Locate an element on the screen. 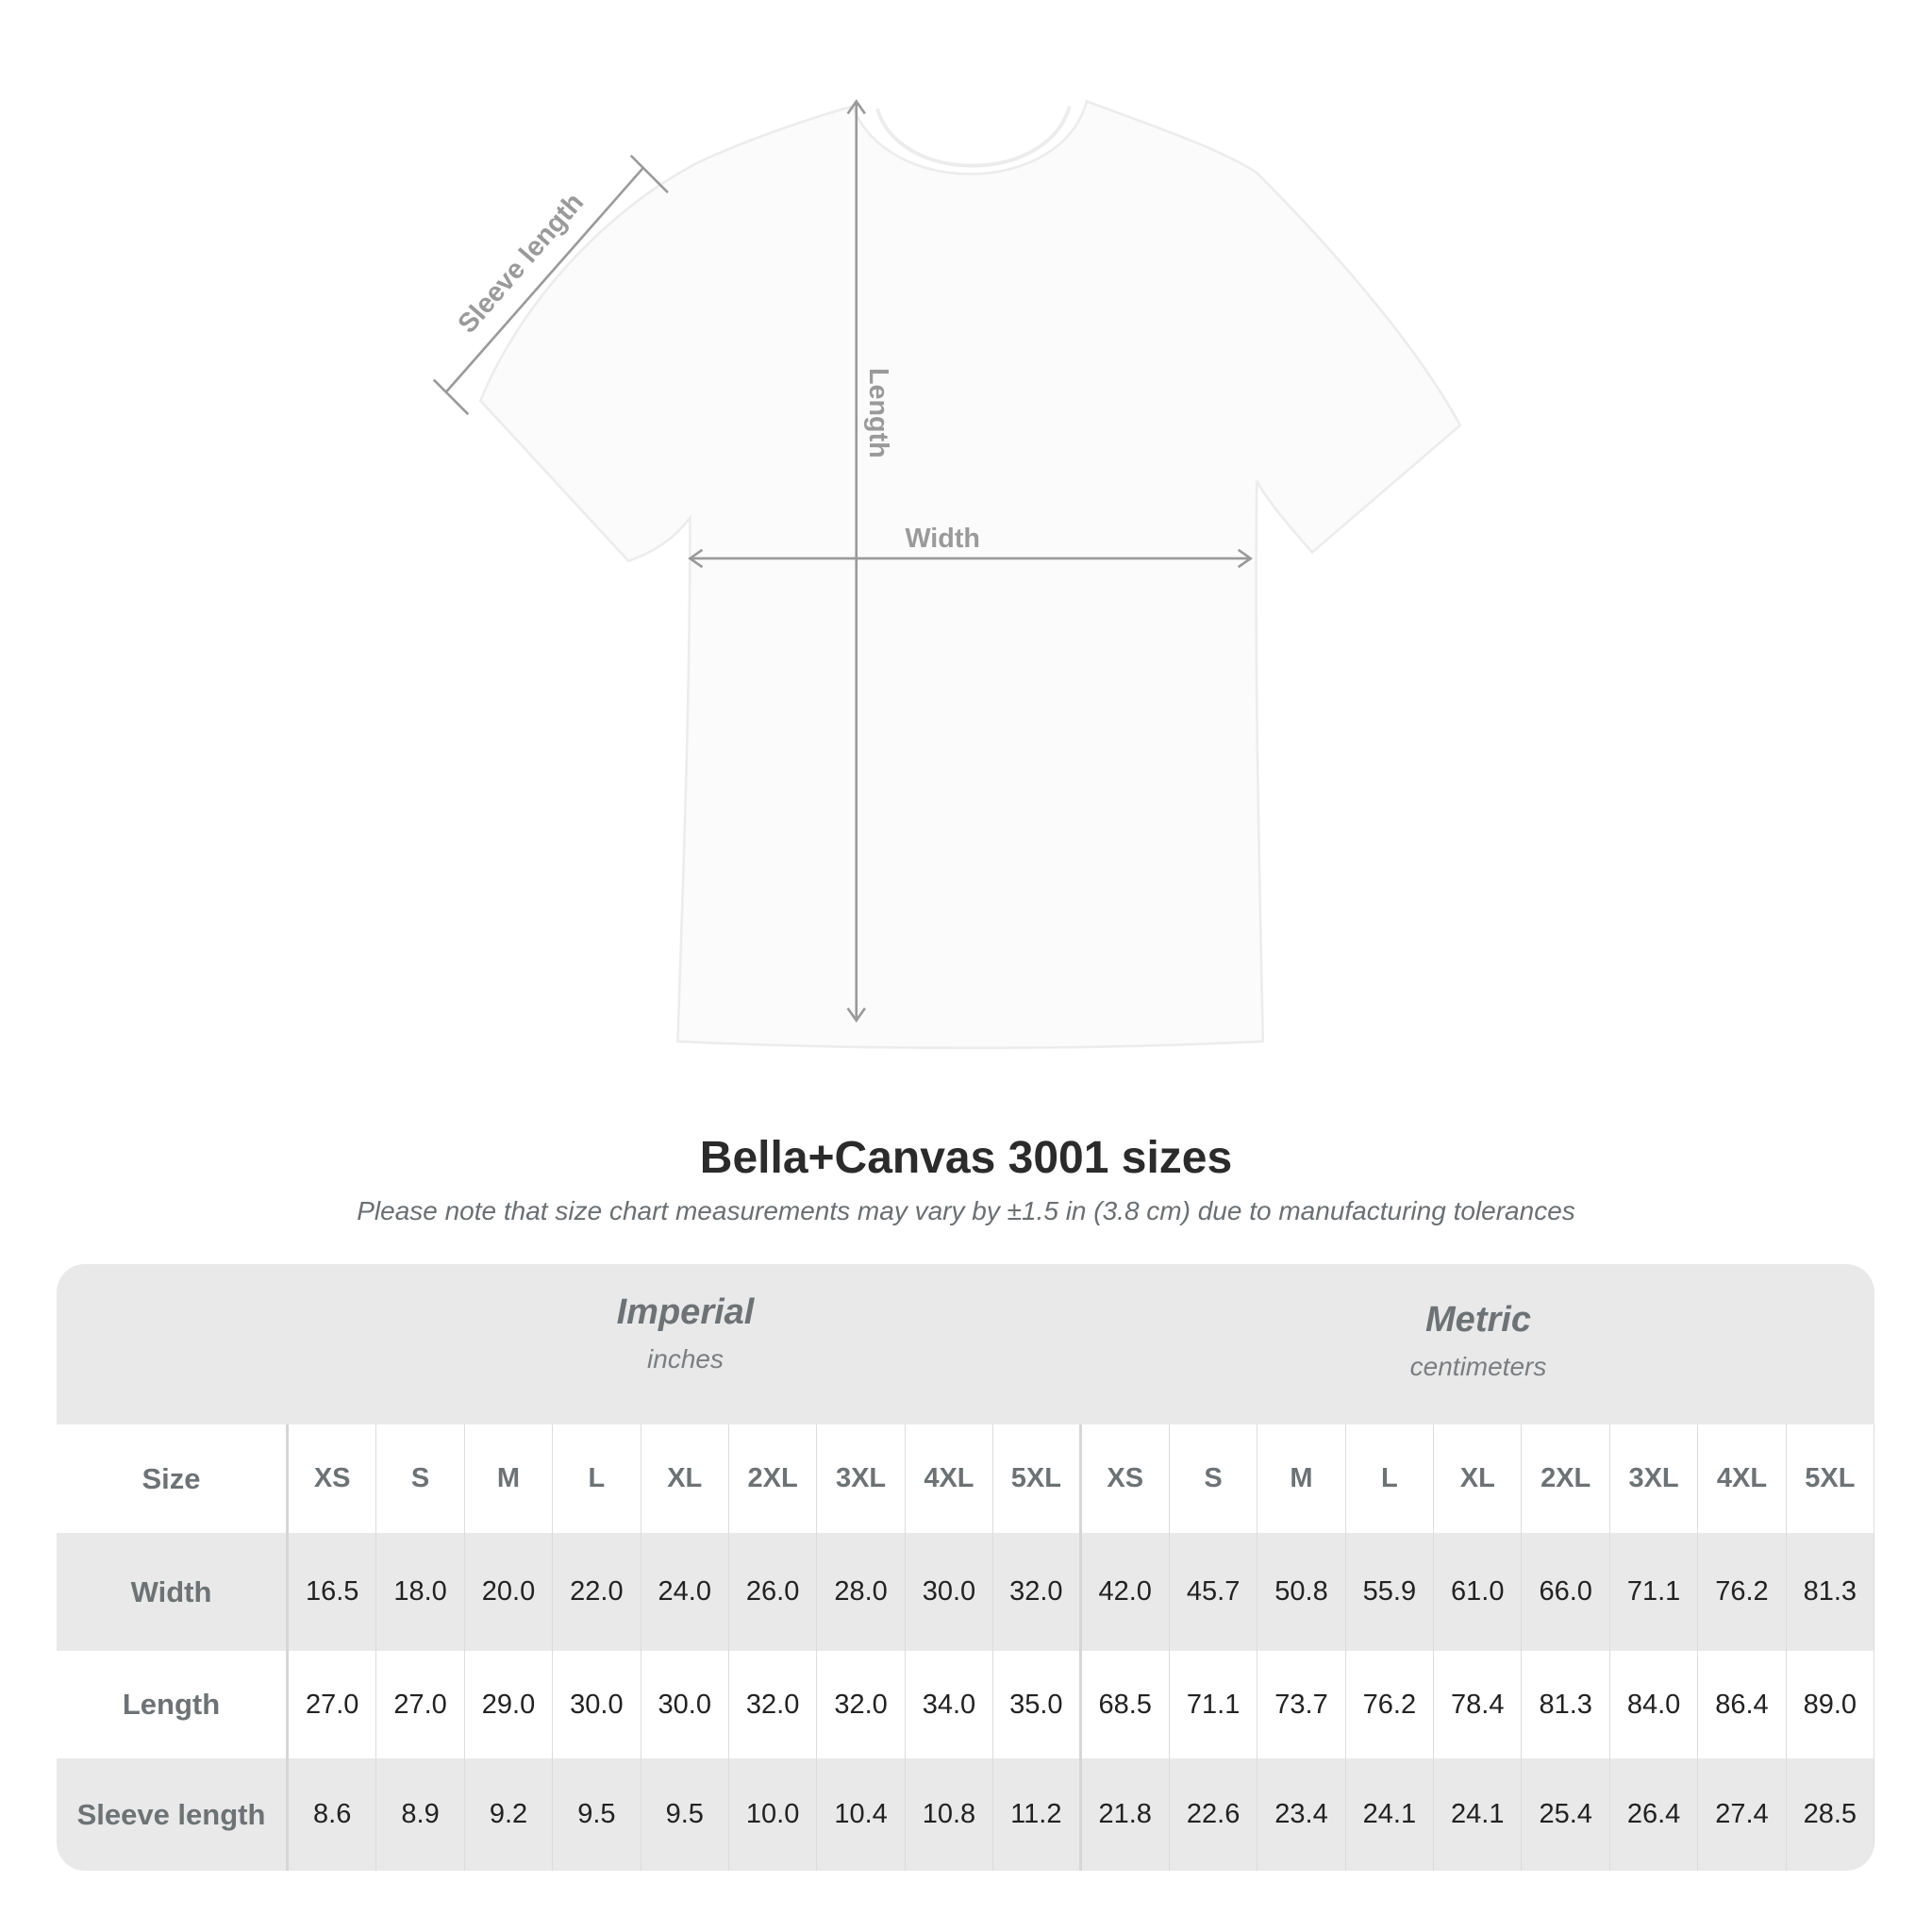  value-cell-imperial: 9.2 is located at coordinates (510, 1814).